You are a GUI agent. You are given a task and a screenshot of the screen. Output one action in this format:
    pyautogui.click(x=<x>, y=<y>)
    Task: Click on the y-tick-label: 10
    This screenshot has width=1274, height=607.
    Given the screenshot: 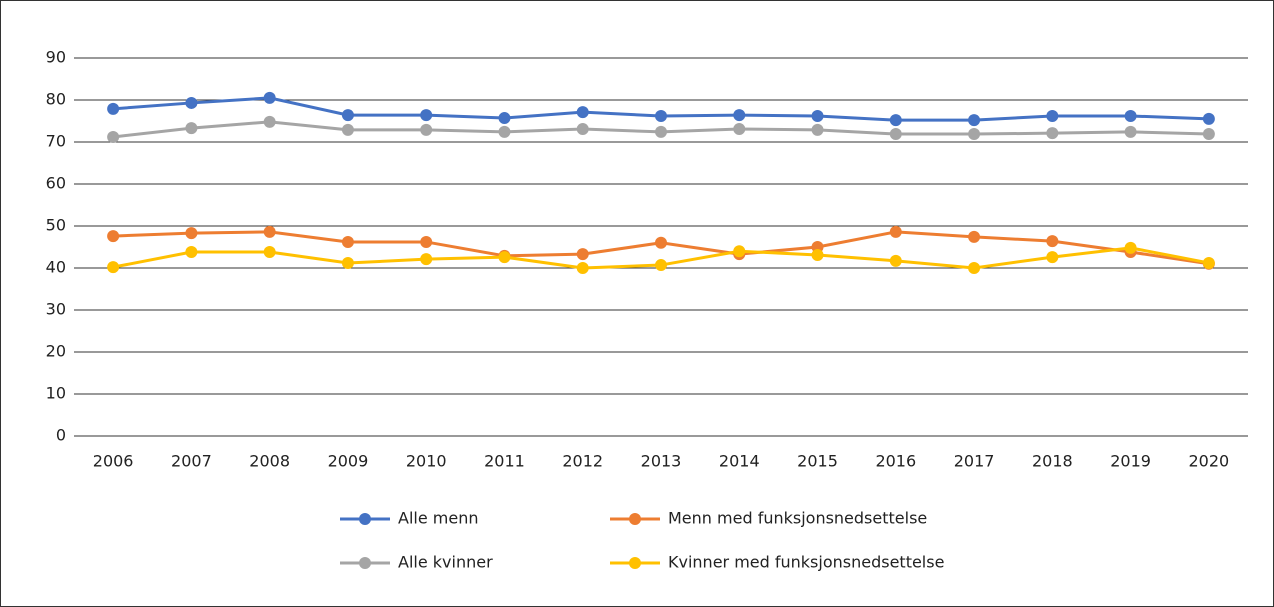 What is the action you would take?
    pyautogui.click(x=56, y=393)
    